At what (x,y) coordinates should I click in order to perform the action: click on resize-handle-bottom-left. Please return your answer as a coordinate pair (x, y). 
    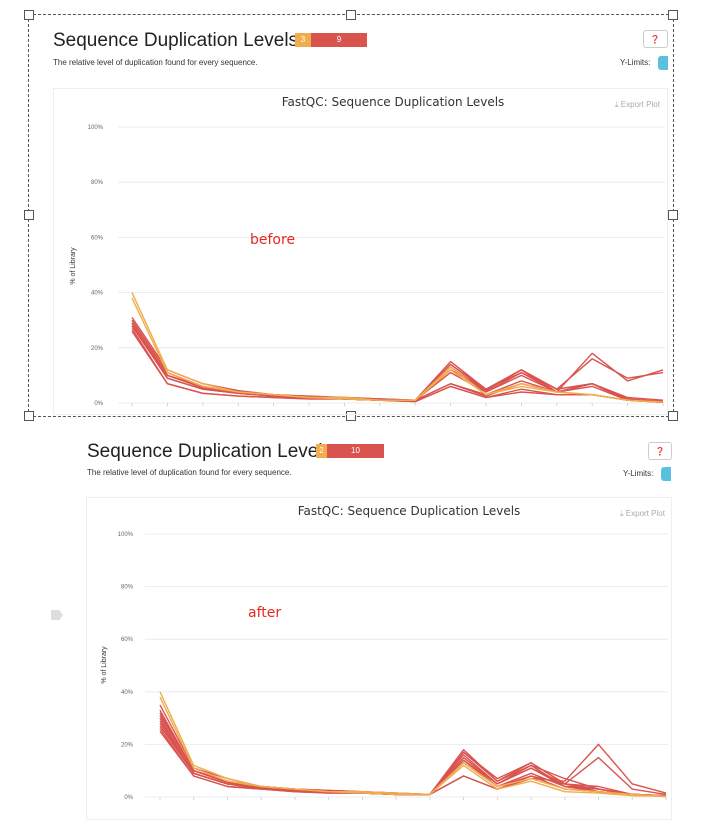
    Looking at the image, I should click on (29, 416).